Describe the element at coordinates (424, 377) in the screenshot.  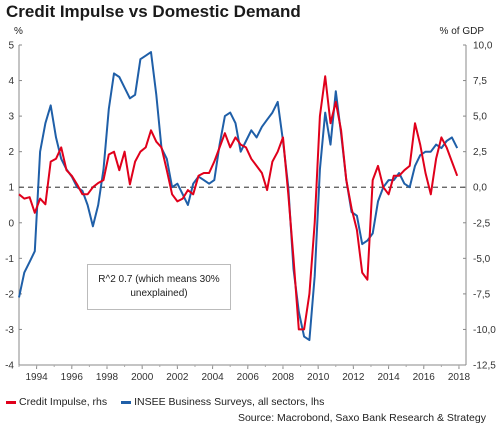
I see `x-tick-label: 2016` at that location.